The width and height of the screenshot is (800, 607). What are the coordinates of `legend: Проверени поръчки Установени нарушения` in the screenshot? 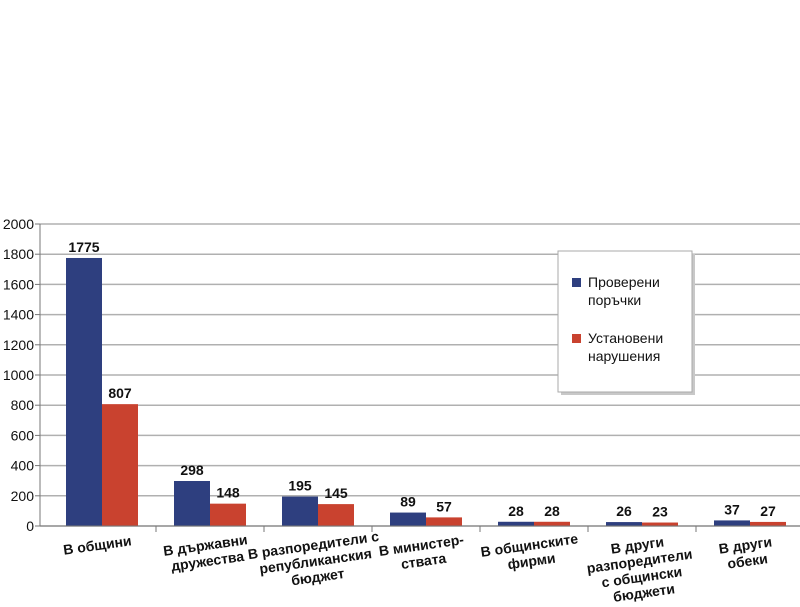 It's located at (626, 322).